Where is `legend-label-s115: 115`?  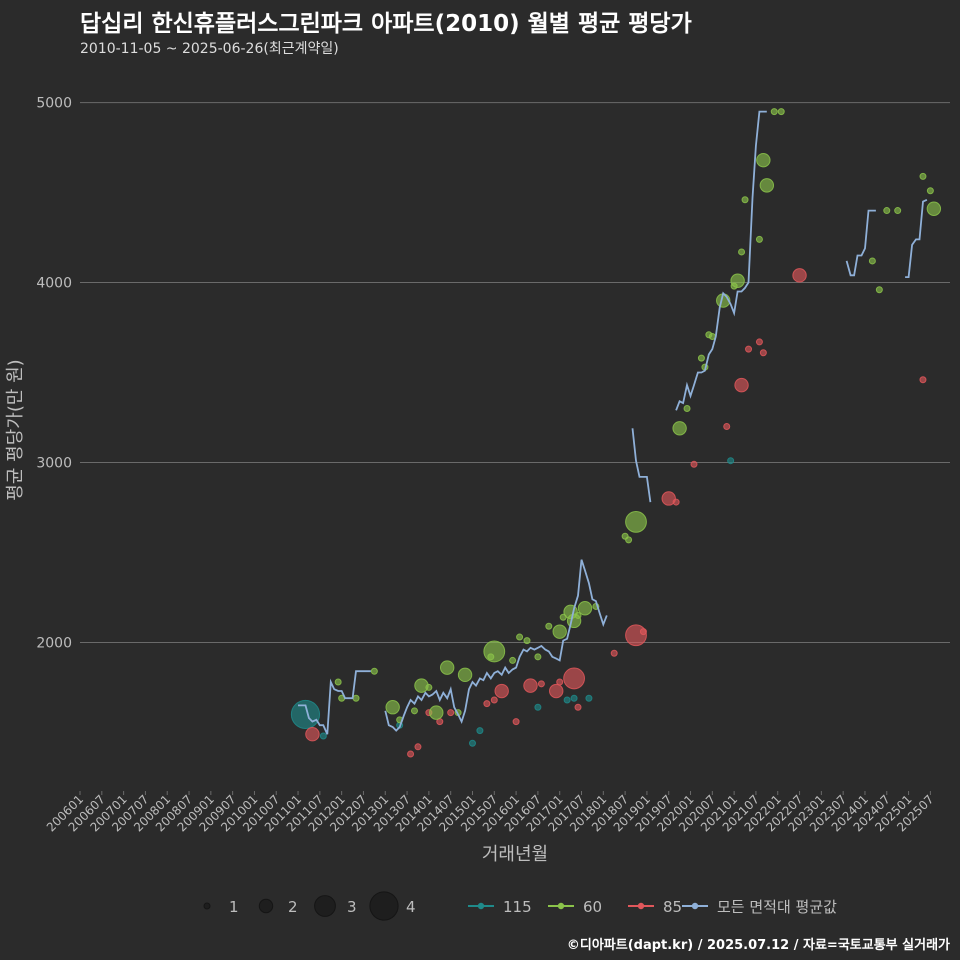
legend-label-s115: 115 is located at coordinates (517, 907).